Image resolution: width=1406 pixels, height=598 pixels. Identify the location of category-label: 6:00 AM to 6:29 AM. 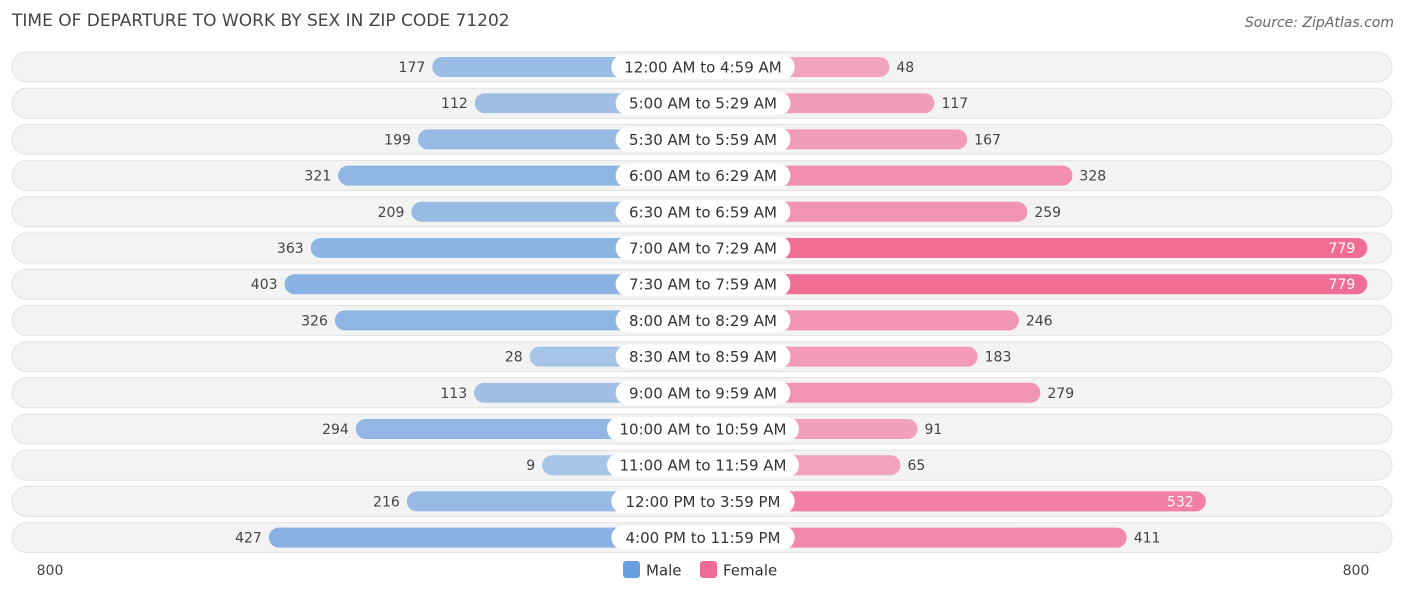
(703, 176).